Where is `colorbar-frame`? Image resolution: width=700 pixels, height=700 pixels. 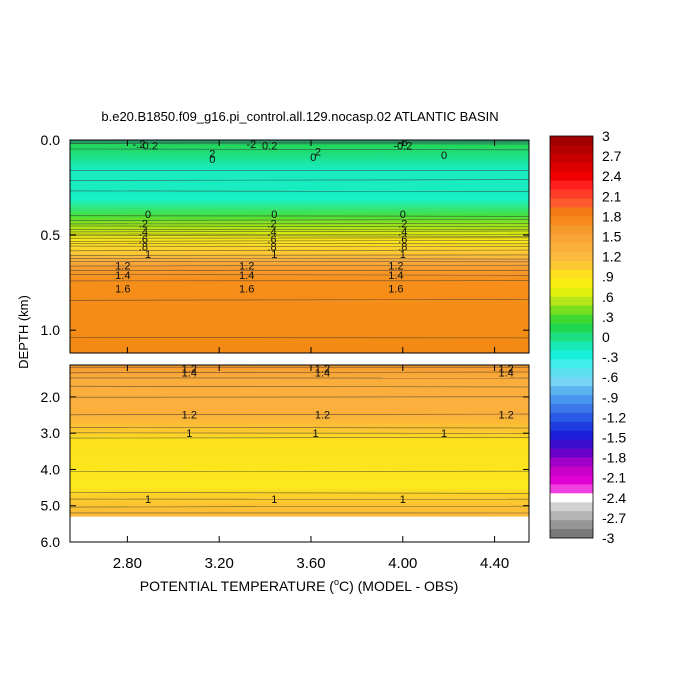 colorbar-frame is located at coordinates (571, 337).